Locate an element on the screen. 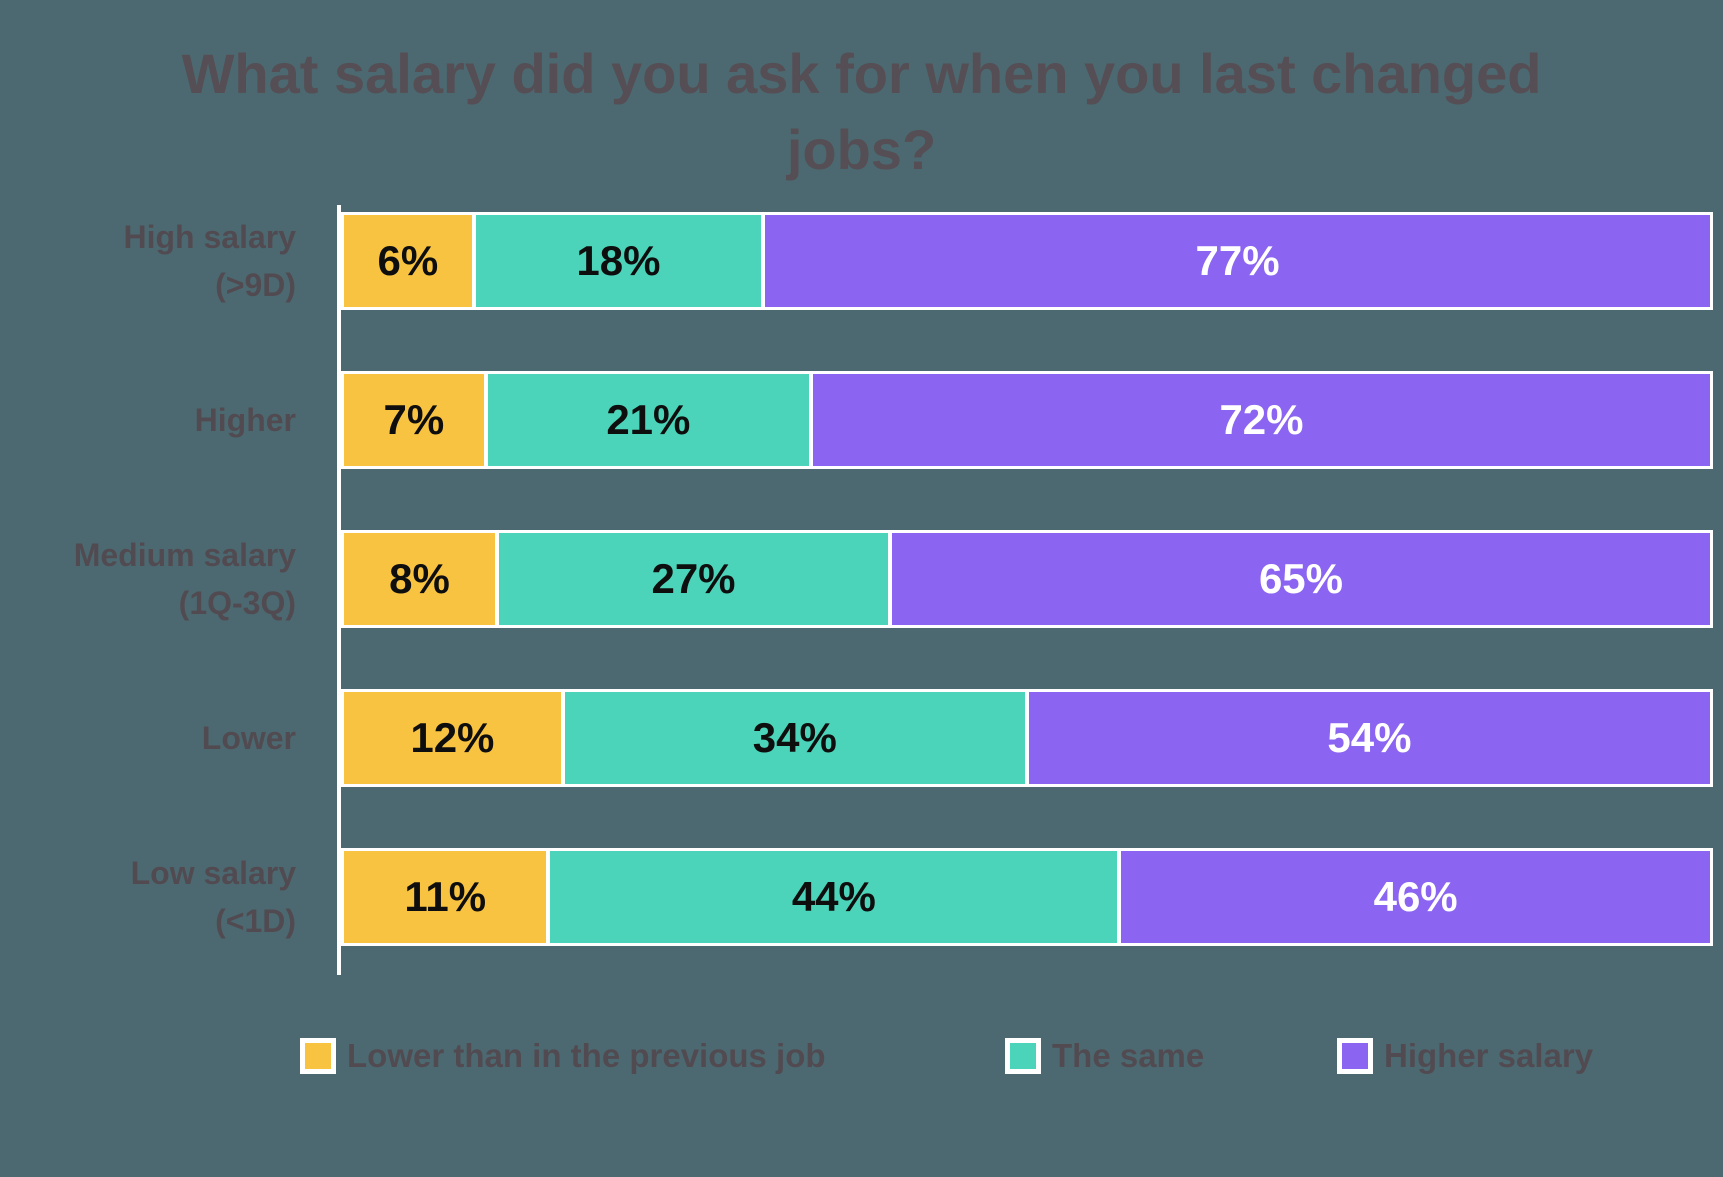 The width and height of the screenshot is (1723, 1177). bar-segment-lower: 7% is located at coordinates (414, 420).